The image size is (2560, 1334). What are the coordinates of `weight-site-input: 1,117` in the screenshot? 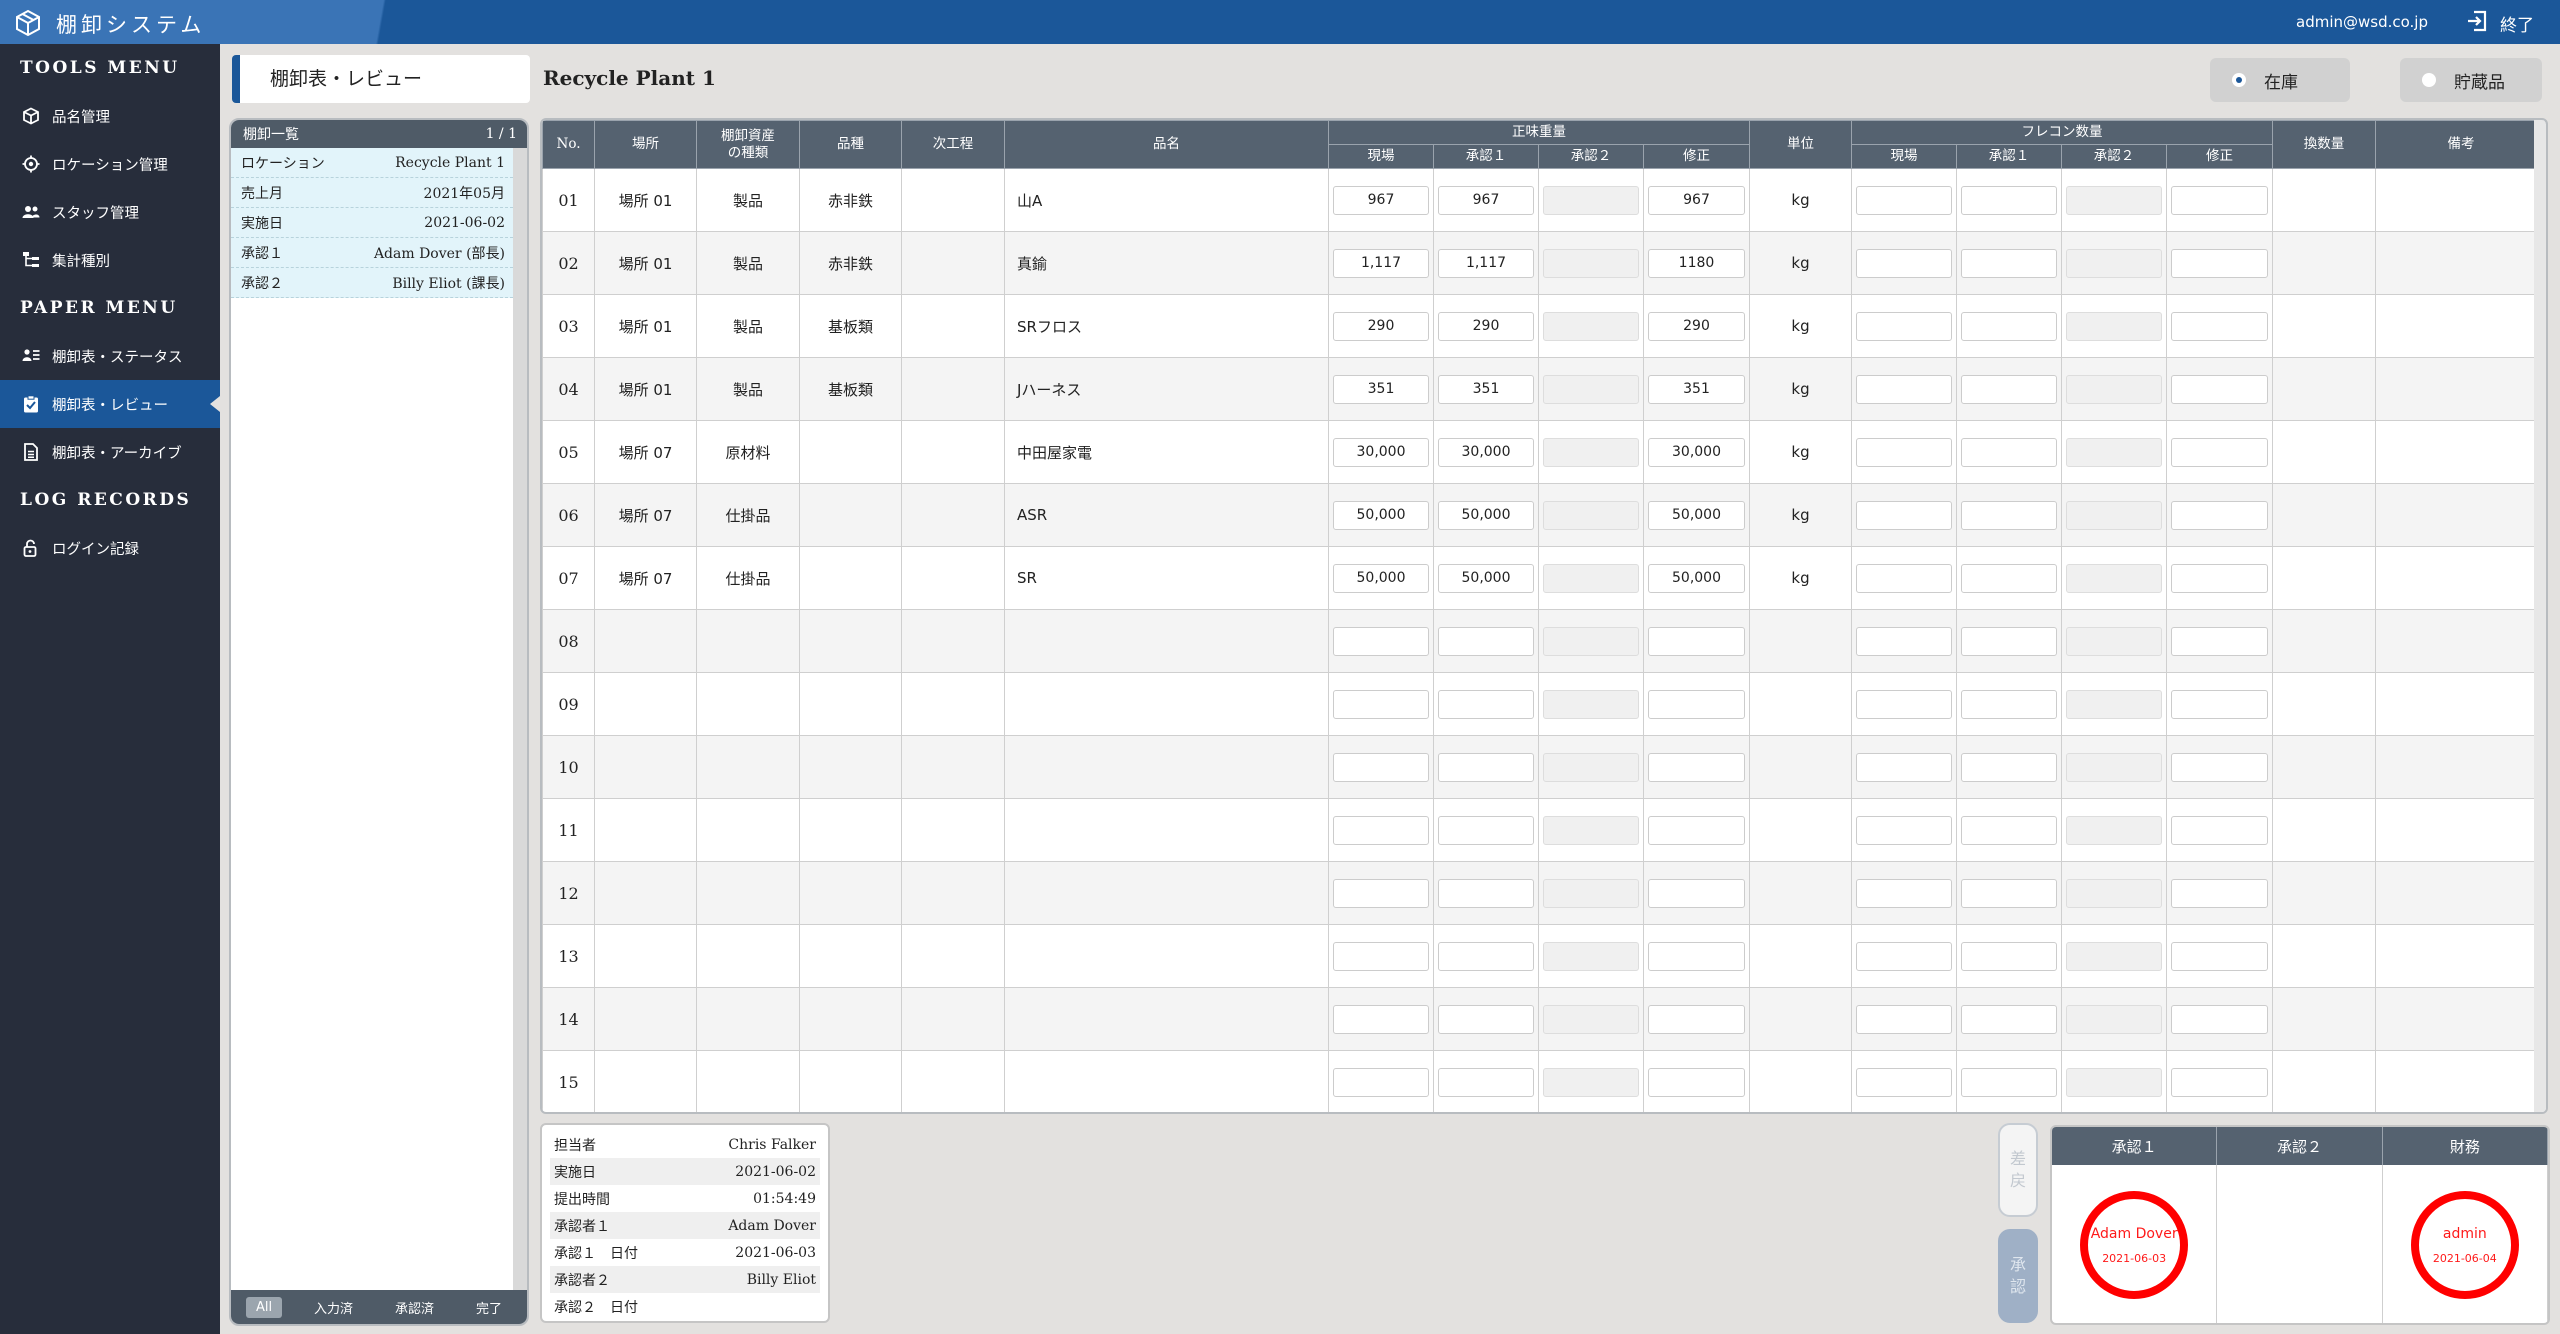 It's located at (1381, 263).